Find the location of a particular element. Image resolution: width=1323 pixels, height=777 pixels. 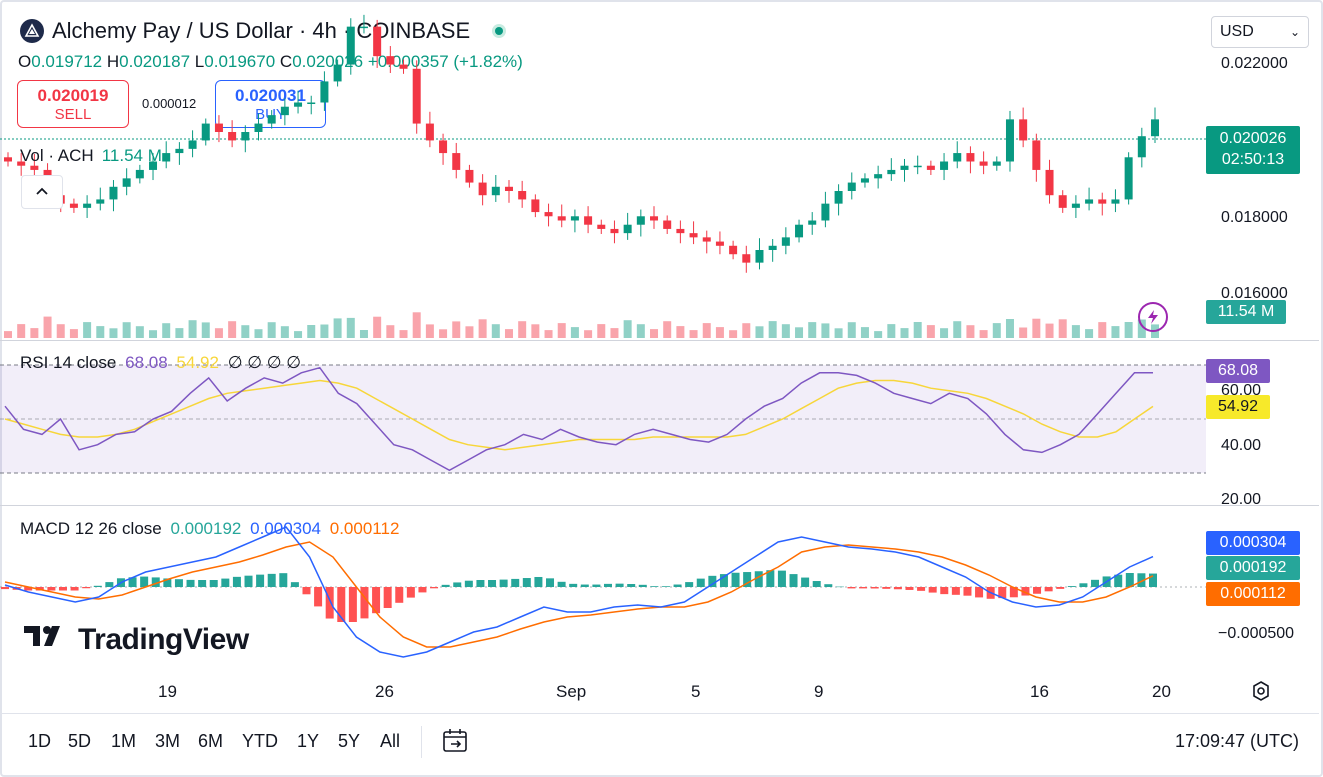

tradingview-logo: TradingView is located at coordinates (135, 640).